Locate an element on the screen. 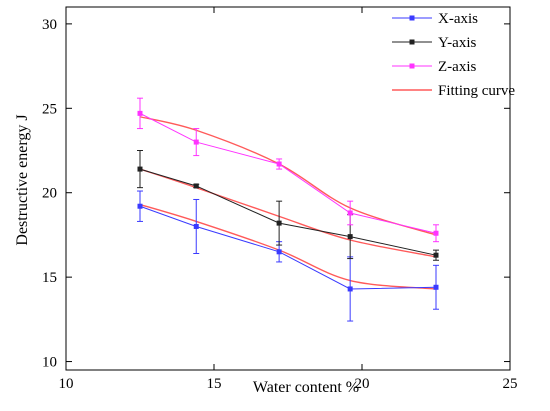  series-line-y-axis is located at coordinates (288, 212).